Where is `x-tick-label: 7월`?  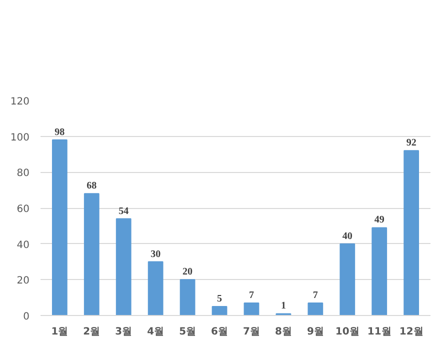
x-tick-label: 7월 is located at coordinates (251, 332).